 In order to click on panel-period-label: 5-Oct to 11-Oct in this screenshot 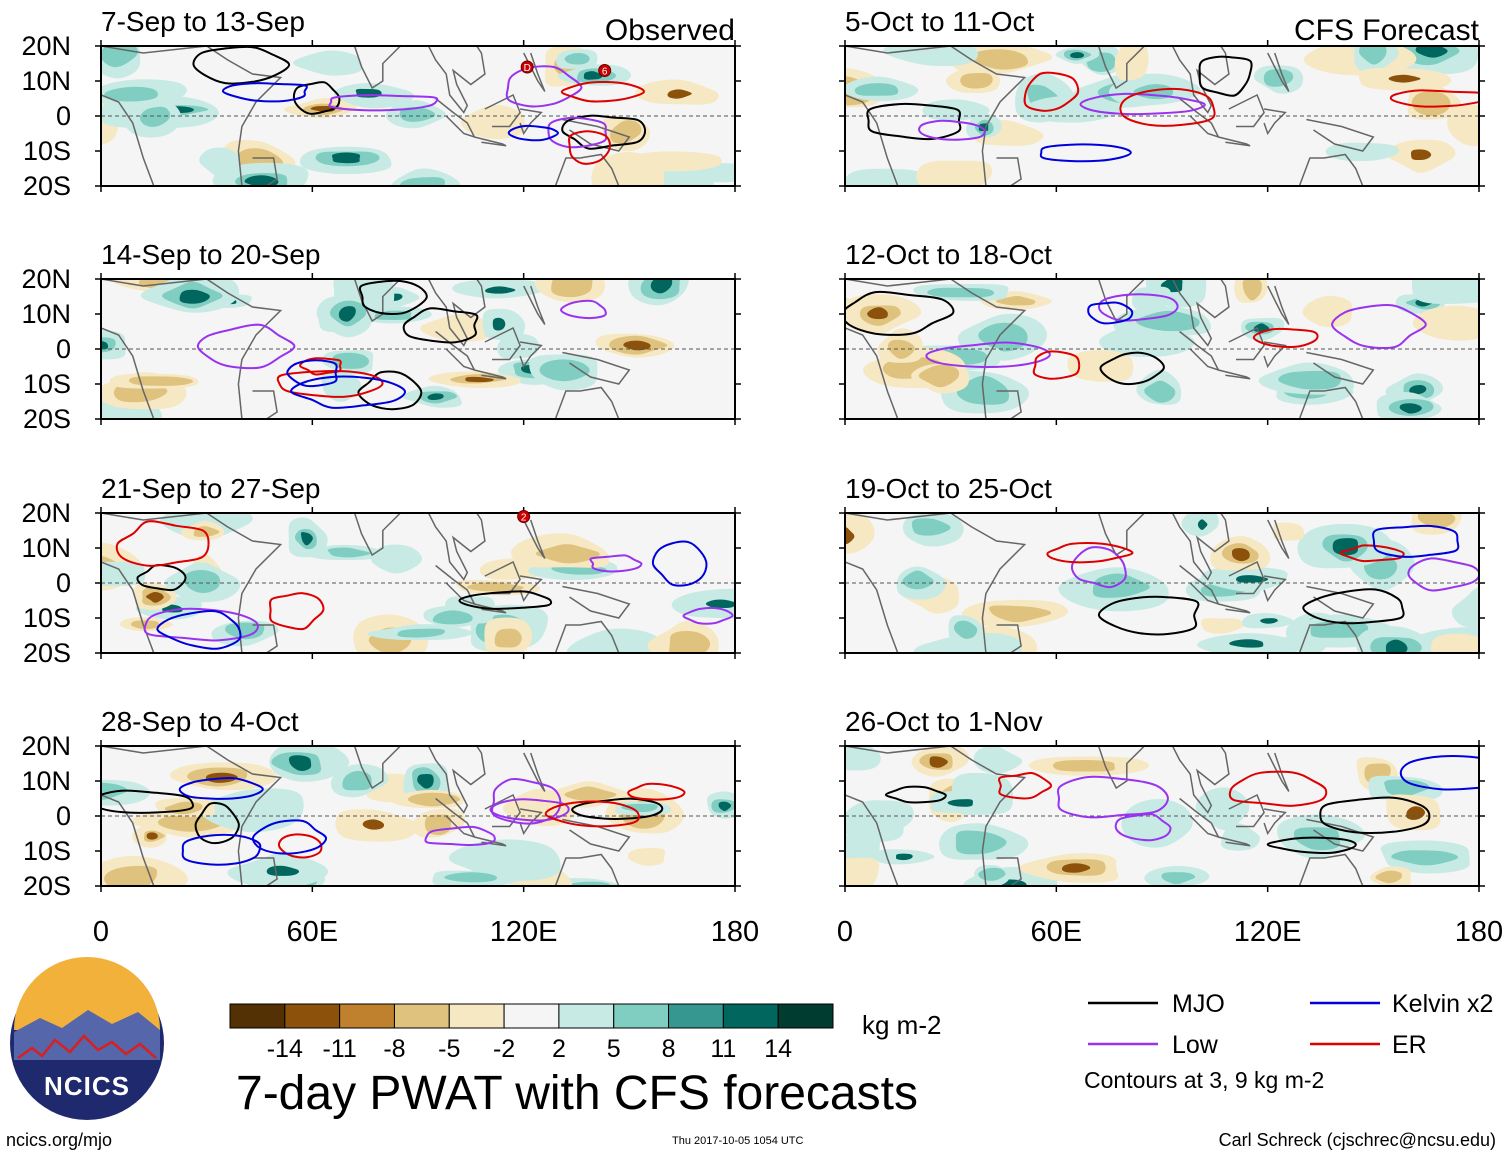, I will do `click(940, 21)`.